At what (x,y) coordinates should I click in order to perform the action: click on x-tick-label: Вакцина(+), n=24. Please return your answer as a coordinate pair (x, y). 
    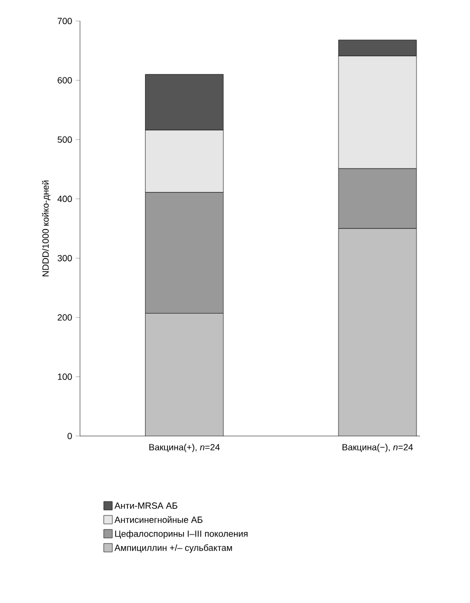
    Looking at the image, I should click on (184, 448).